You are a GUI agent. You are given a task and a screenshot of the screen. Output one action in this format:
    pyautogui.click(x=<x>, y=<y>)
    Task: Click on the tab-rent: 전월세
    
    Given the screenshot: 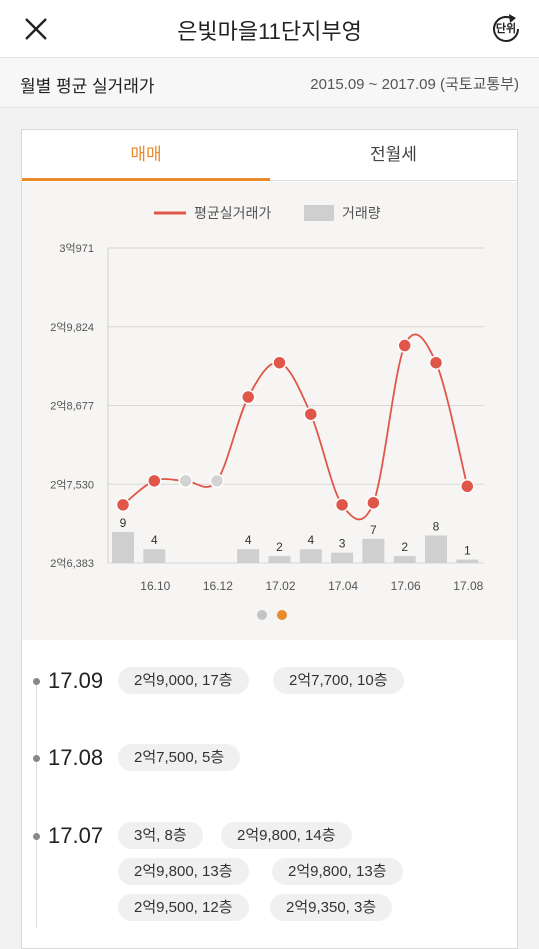 What is the action you would take?
    pyautogui.click(x=393, y=154)
    